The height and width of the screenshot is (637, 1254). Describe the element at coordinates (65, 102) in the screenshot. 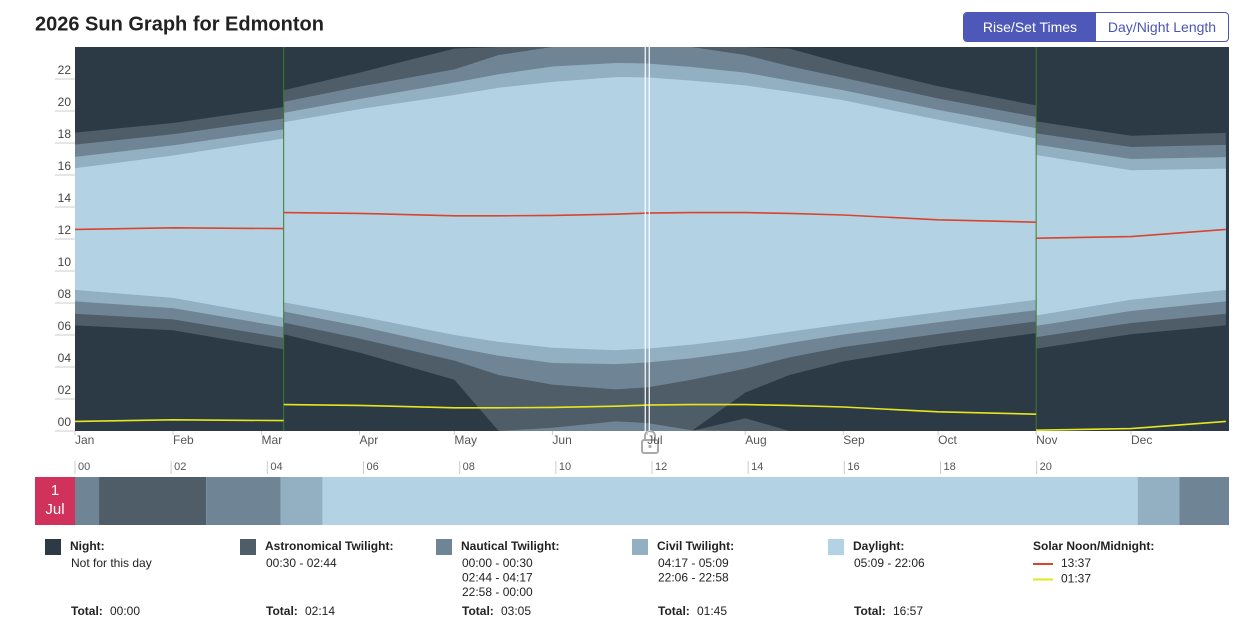

I see `y-tick-label: 20` at that location.